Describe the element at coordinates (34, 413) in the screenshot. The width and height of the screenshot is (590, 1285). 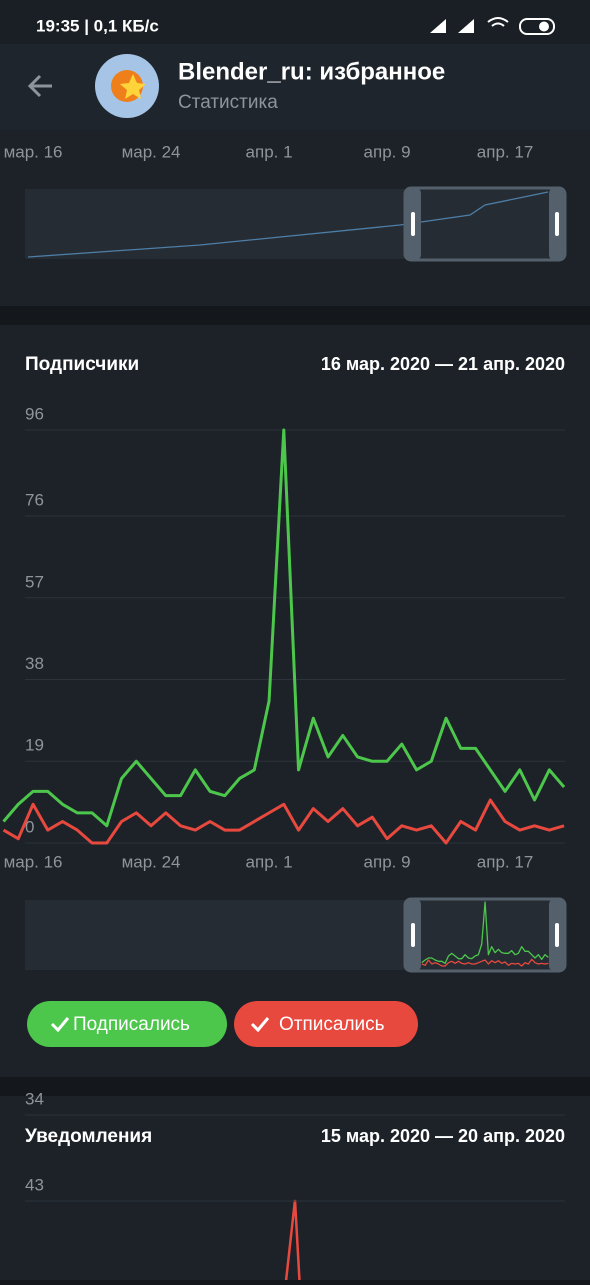
I see `y-tick-label: 96` at that location.